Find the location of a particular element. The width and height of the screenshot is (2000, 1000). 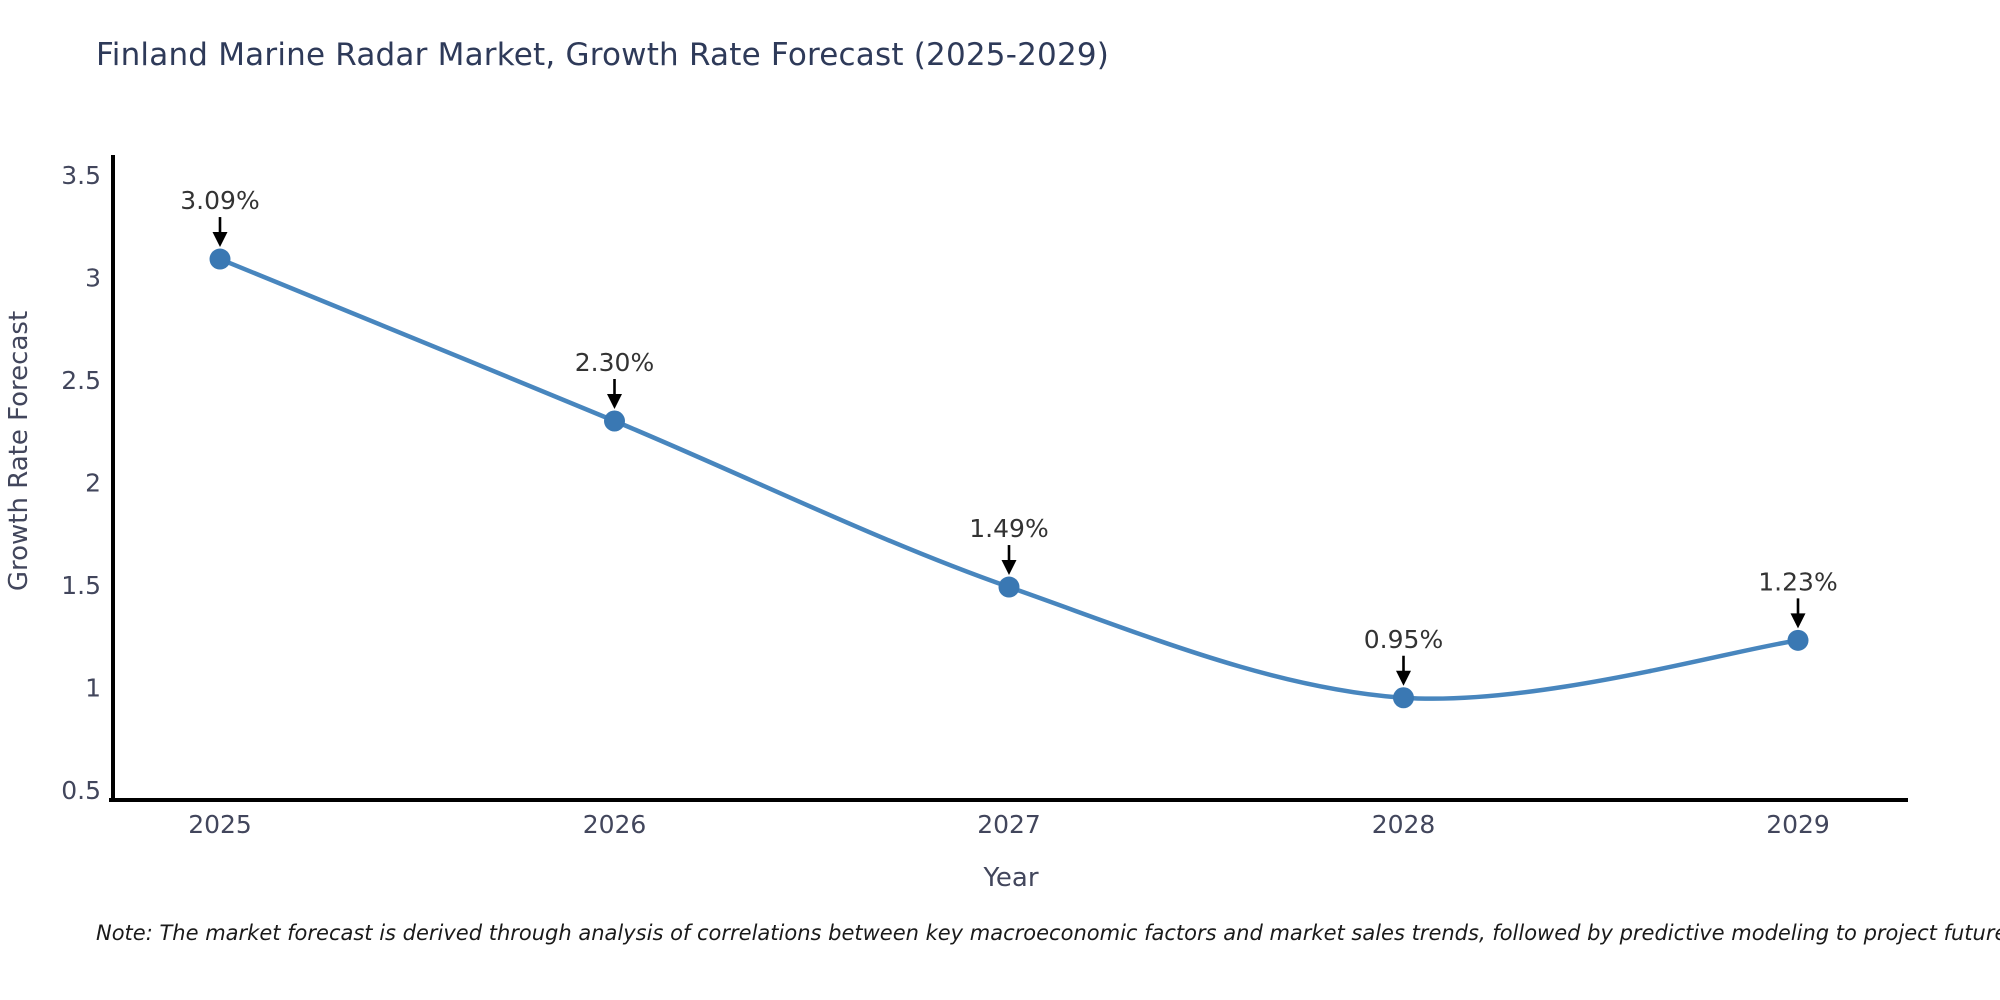

y-tick-label: 1 is located at coordinates (93, 688).